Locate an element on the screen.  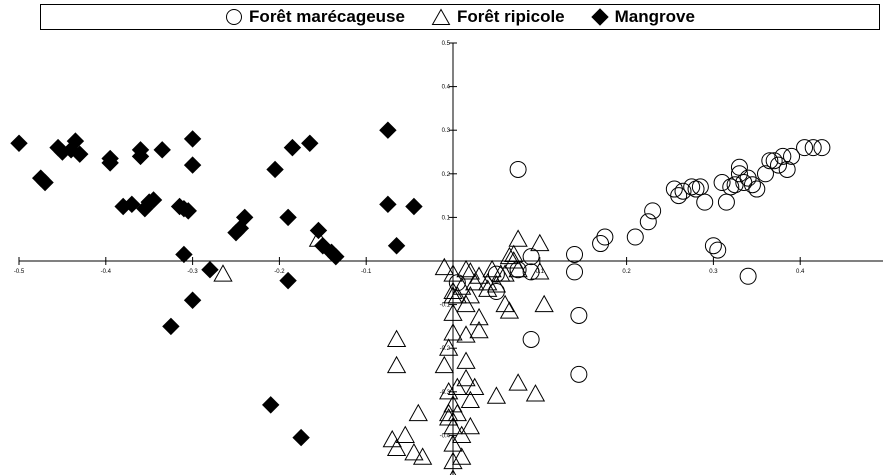
filled-diamond-icon is located at coordinates (599, 17).